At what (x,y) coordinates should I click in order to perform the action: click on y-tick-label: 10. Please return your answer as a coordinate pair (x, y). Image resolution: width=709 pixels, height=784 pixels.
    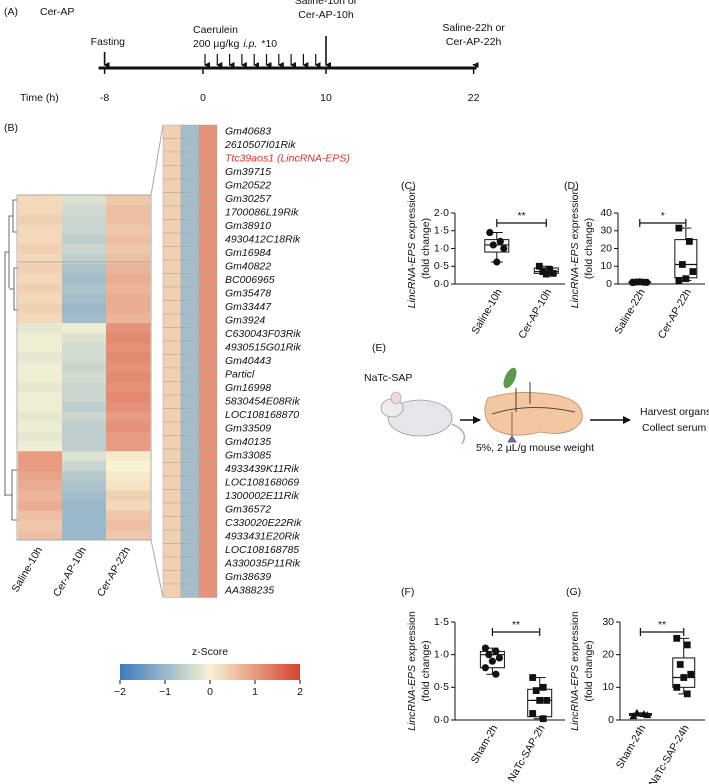
    Looking at the image, I should click on (608, 687).